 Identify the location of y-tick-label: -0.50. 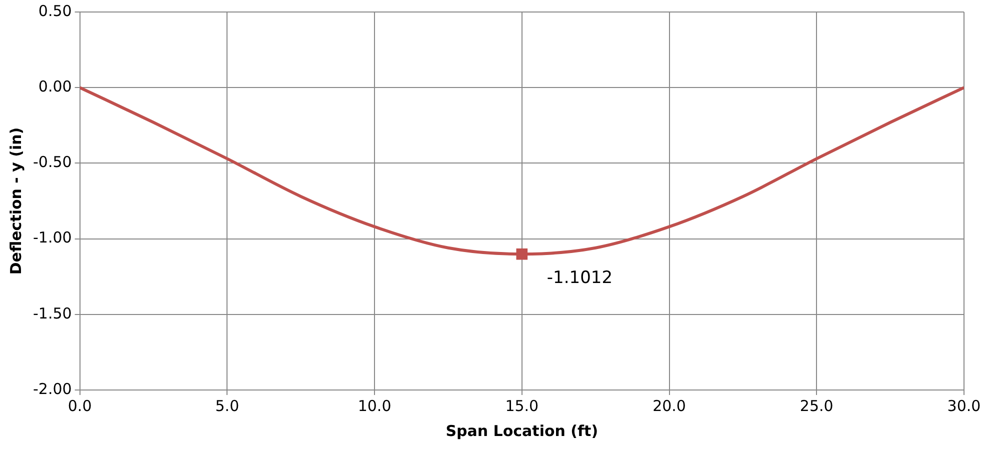
(52, 162).